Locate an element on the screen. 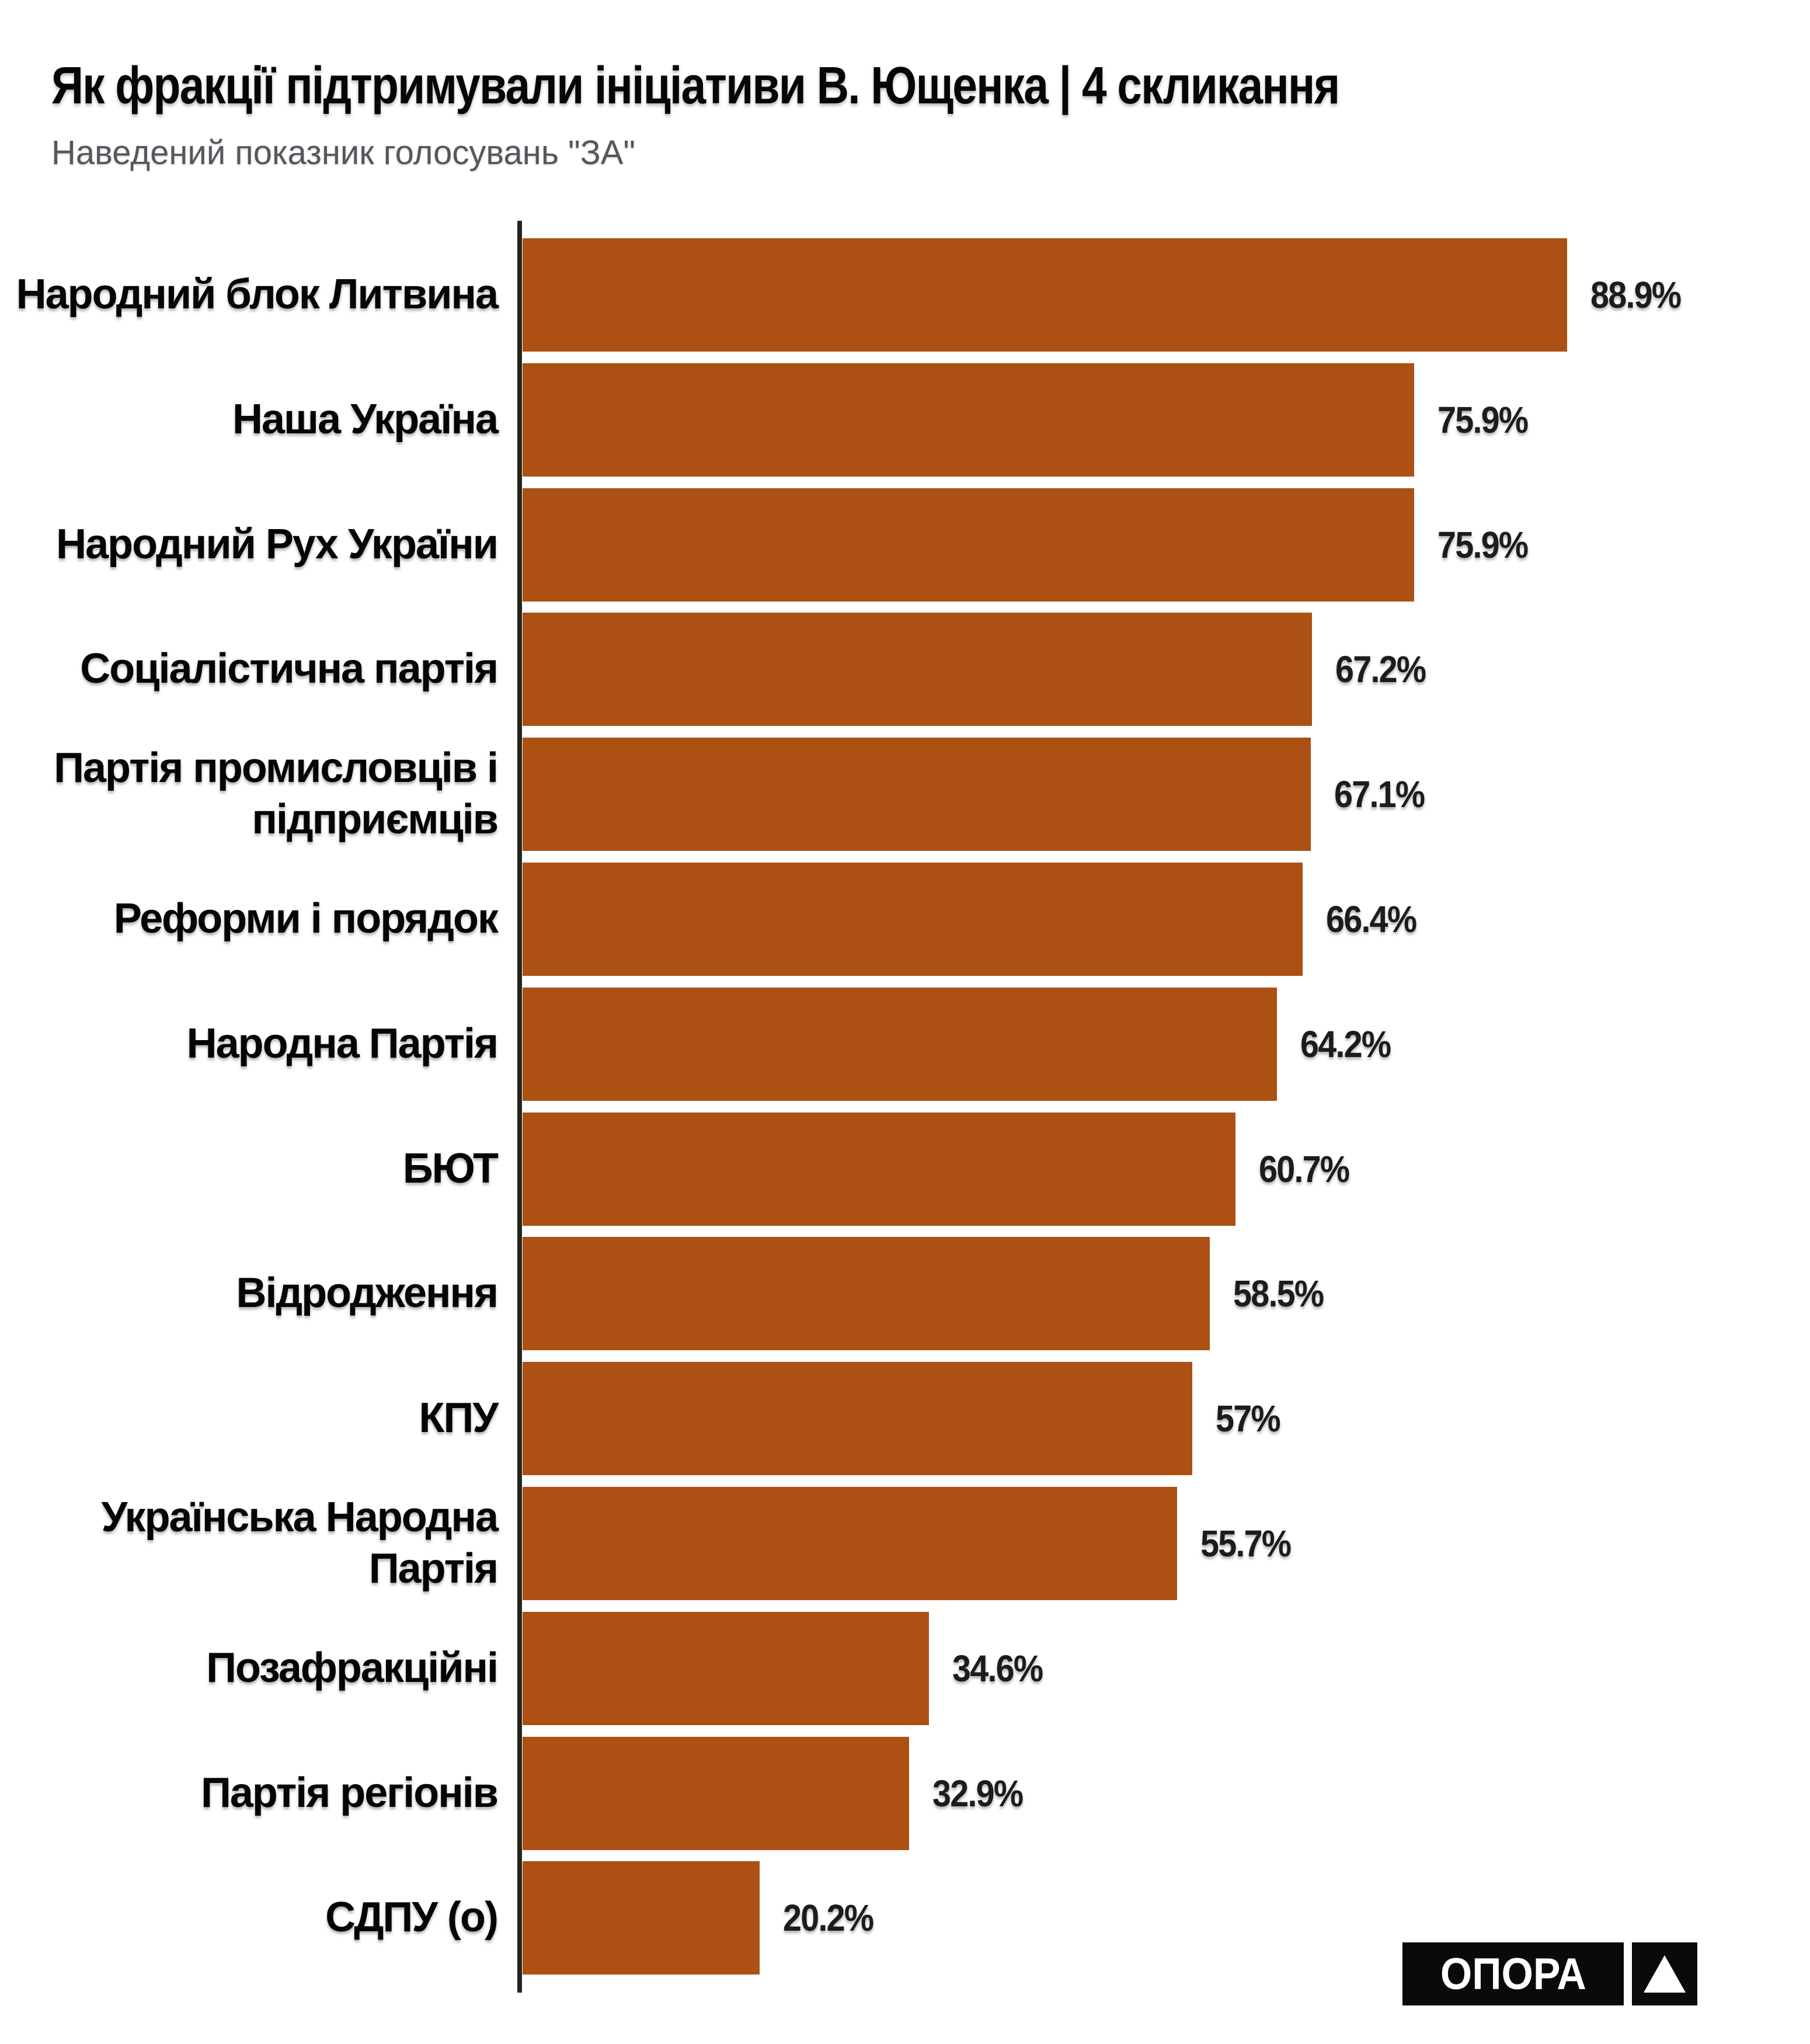 The height and width of the screenshot is (2044, 1810). category-label: Наша Україна is located at coordinates (365, 419).